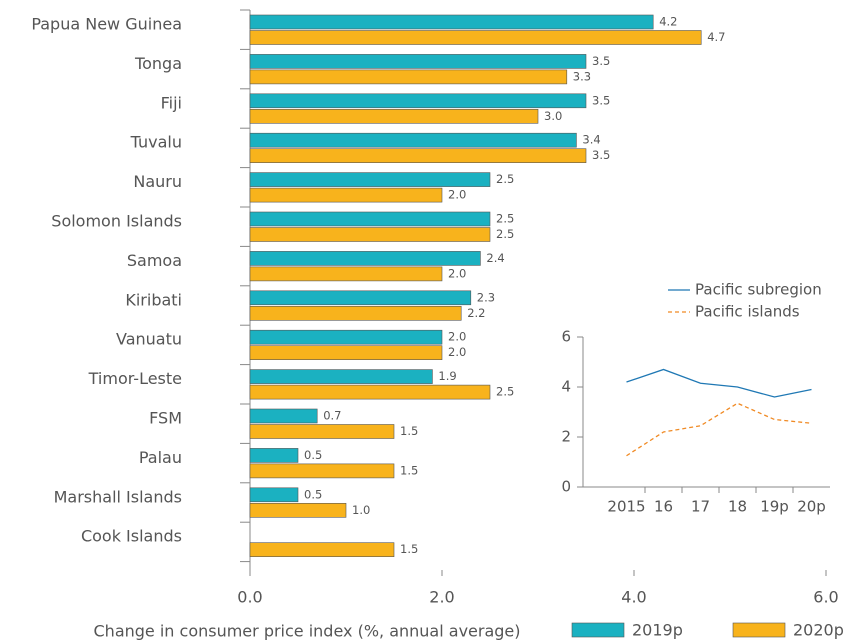  I want to click on value-label: 0.7, so click(332, 416).